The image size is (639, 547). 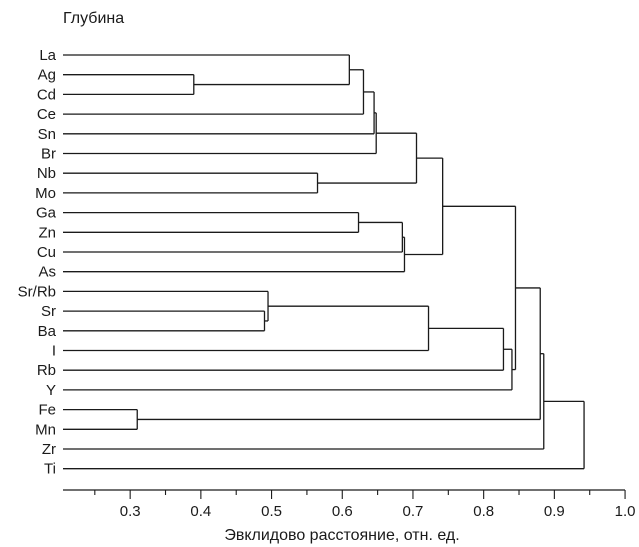 What do you see at coordinates (93, 18) in the screenshot?
I see `chart-title: Глубина` at bounding box center [93, 18].